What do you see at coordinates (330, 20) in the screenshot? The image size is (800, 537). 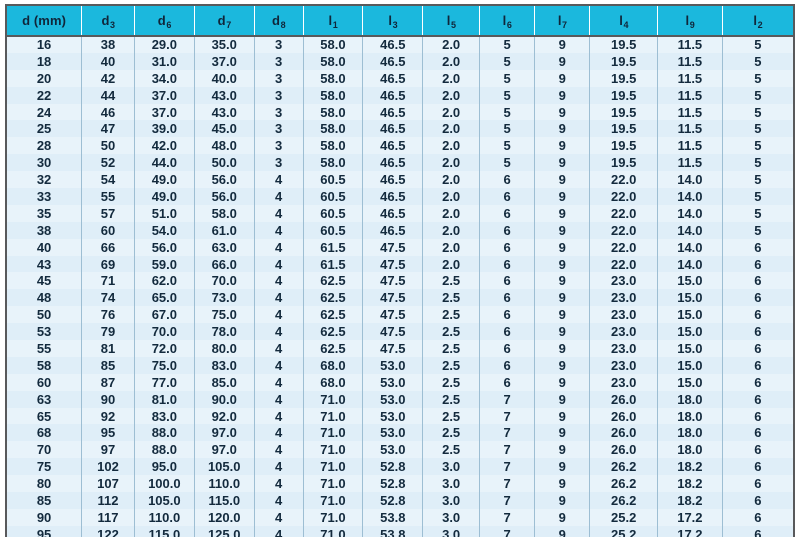 I see `header-symbol-base: l` at bounding box center [330, 20].